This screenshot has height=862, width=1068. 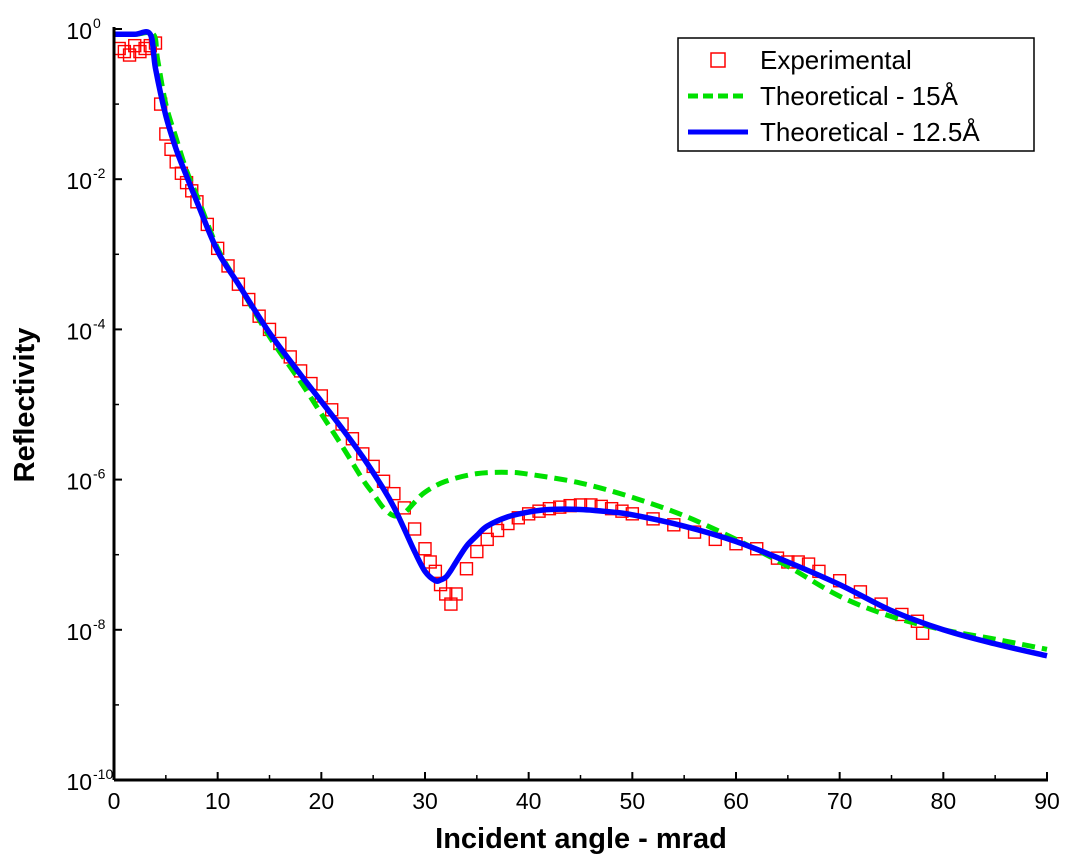 I want to click on y-tick-exponent: 0, so click(x=97, y=23).